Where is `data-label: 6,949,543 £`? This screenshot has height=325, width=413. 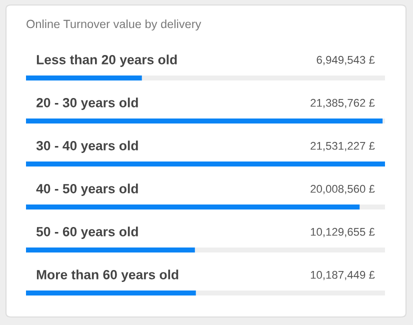
data-label: 6,949,543 £ is located at coordinates (345, 61).